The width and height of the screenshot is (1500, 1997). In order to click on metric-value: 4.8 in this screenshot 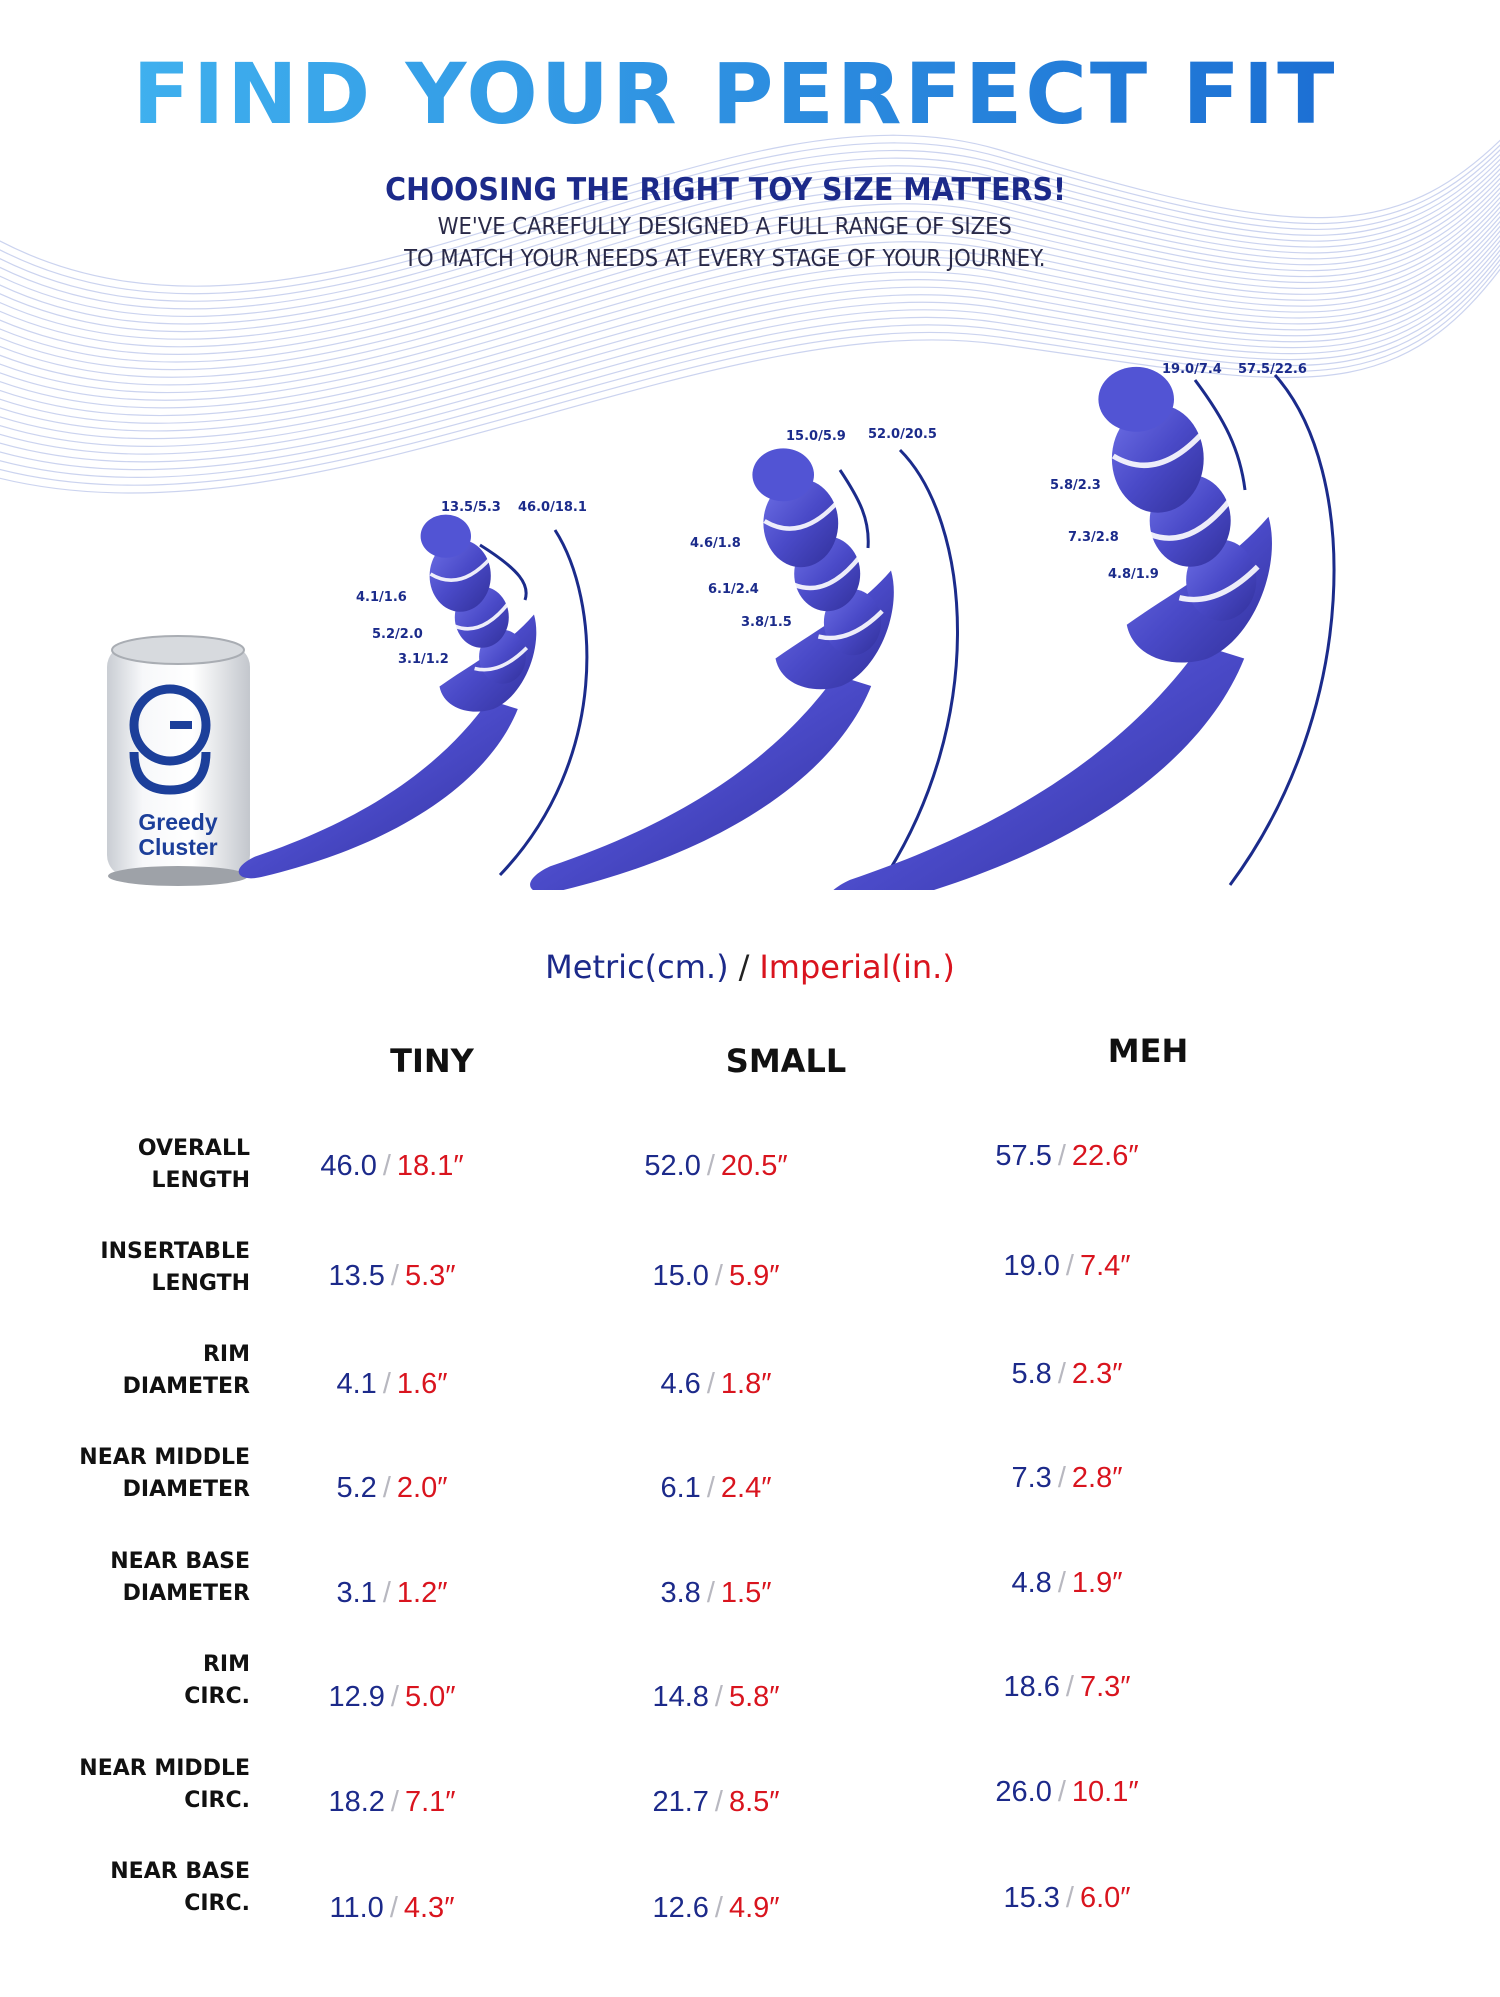, I will do `click(1031, 1583)`.